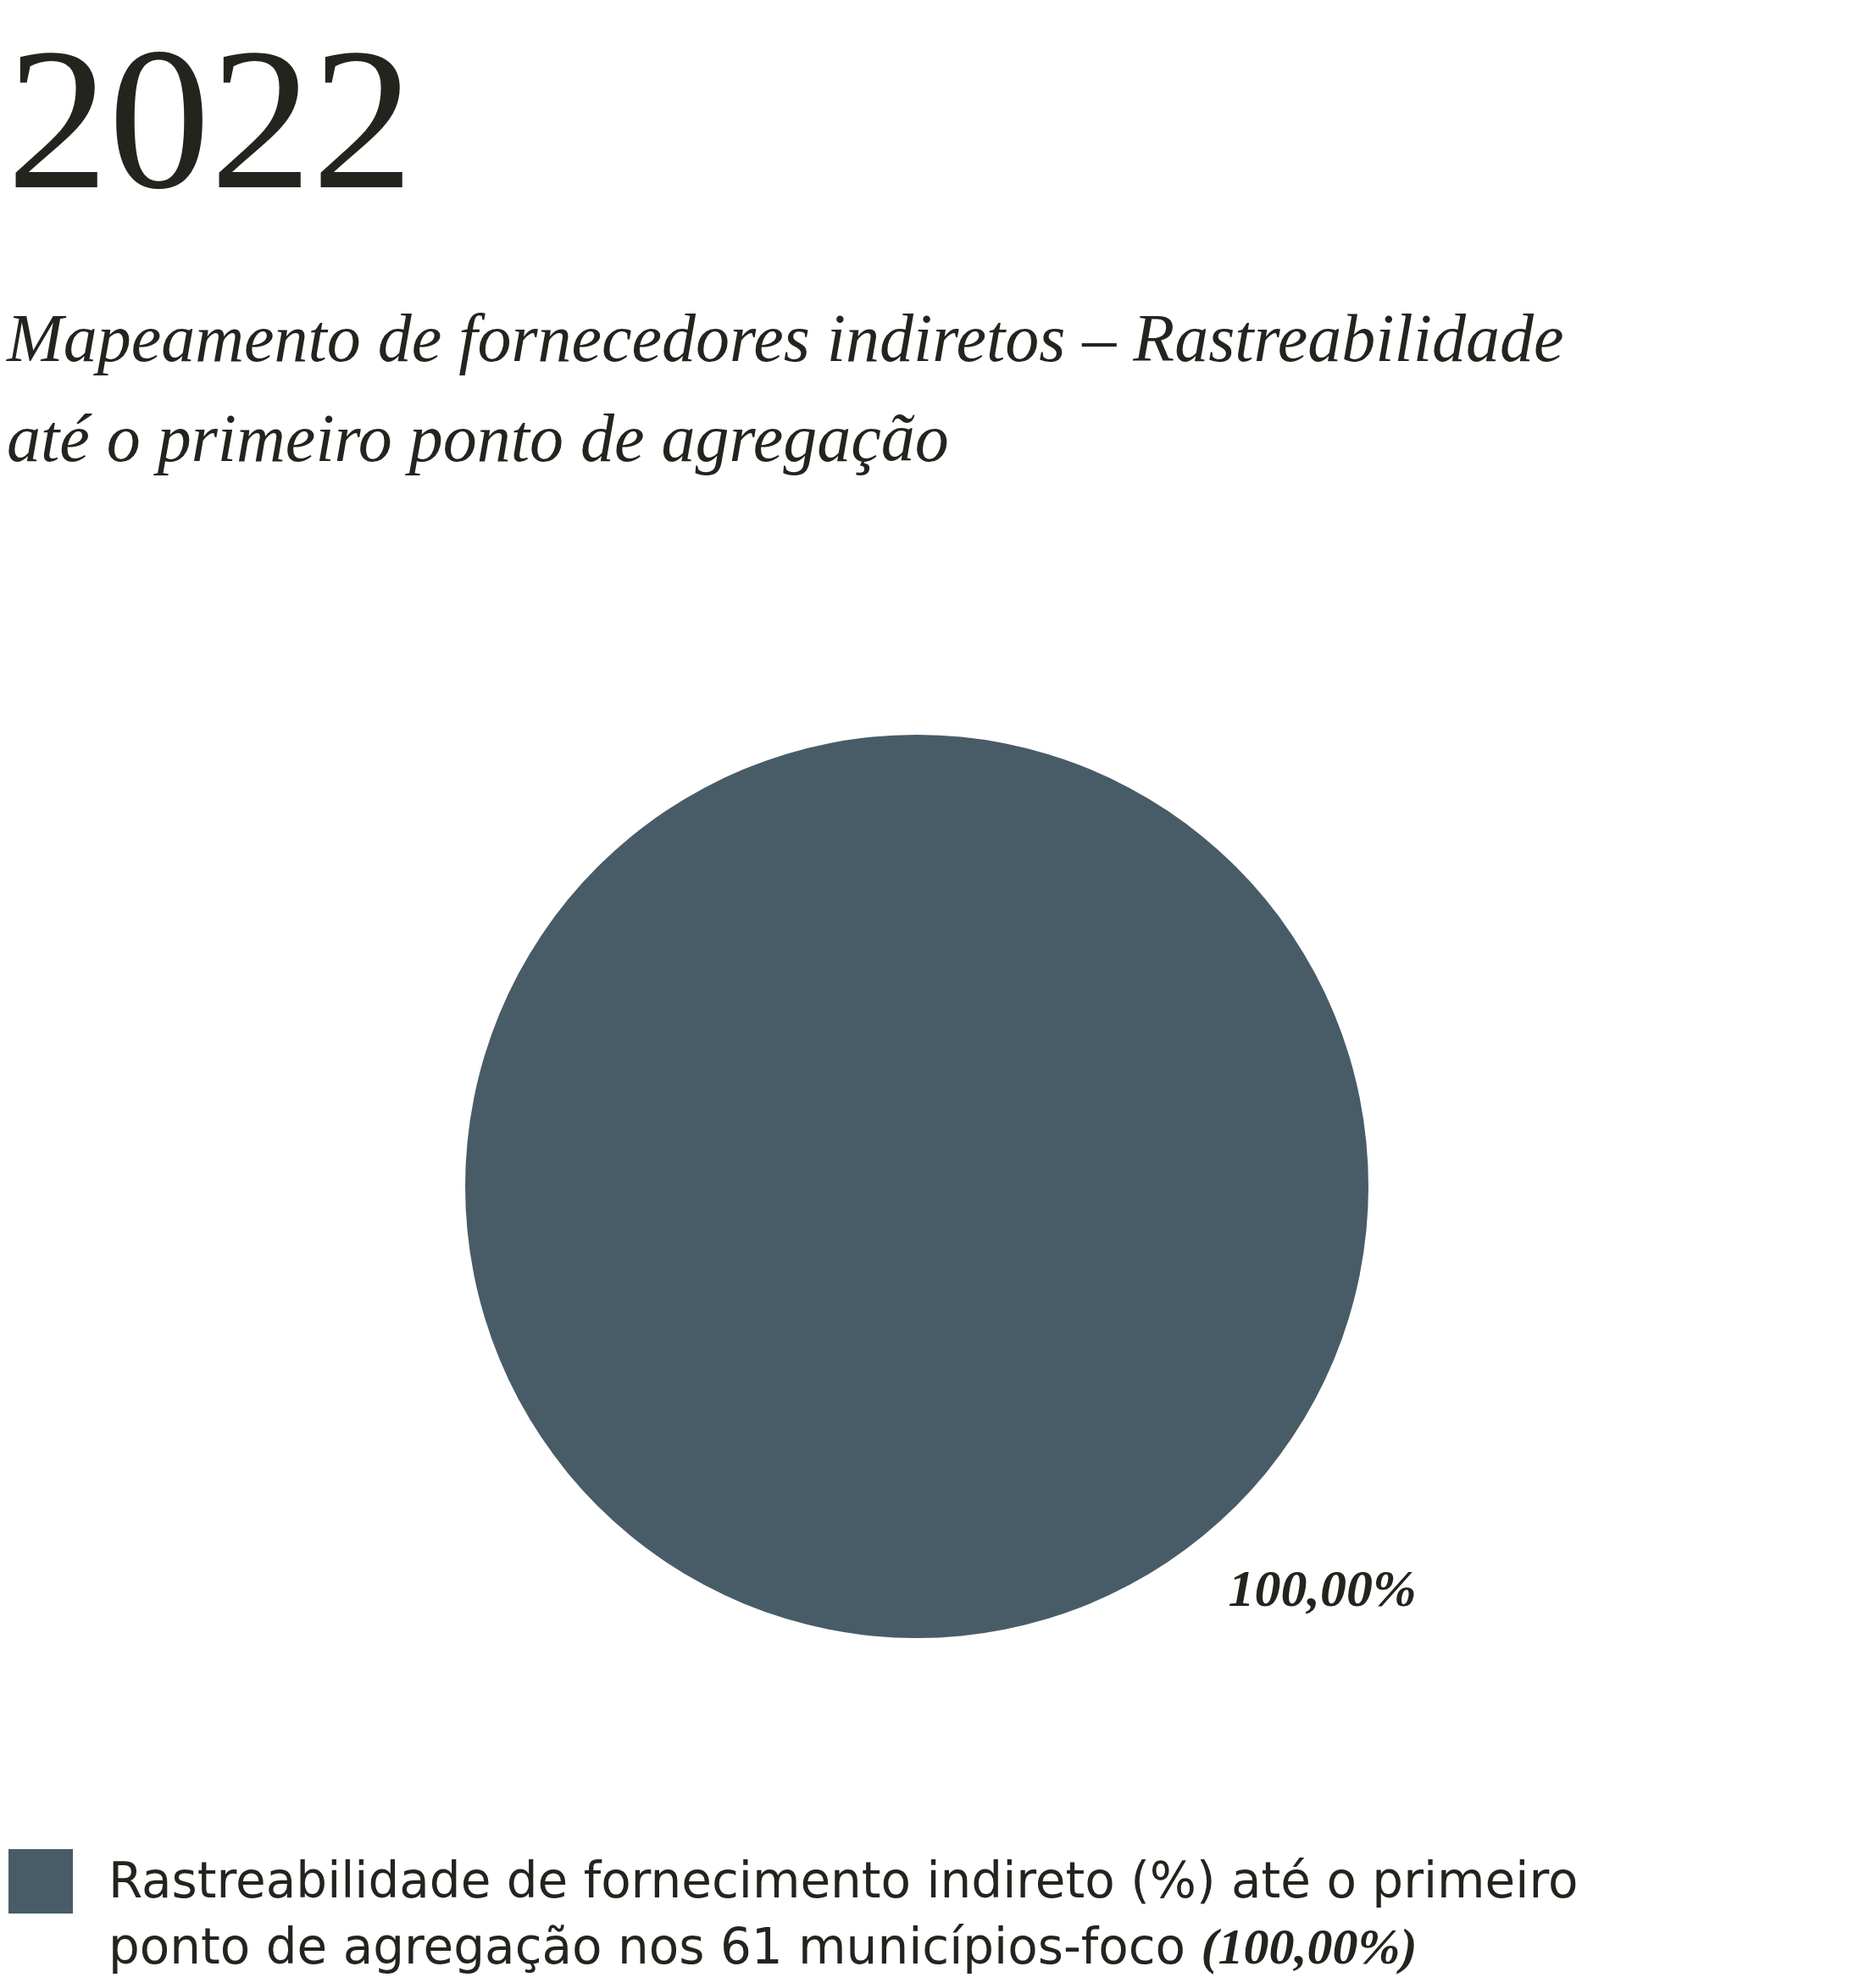 This screenshot has height=1983, width=1876. Describe the element at coordinates (786, 388) in the screenshot. I see `chart-subtitle: Mapeamento de fornecedores indiretos – Rastreabilidade até o primeiro ponto de agregação` at that location.